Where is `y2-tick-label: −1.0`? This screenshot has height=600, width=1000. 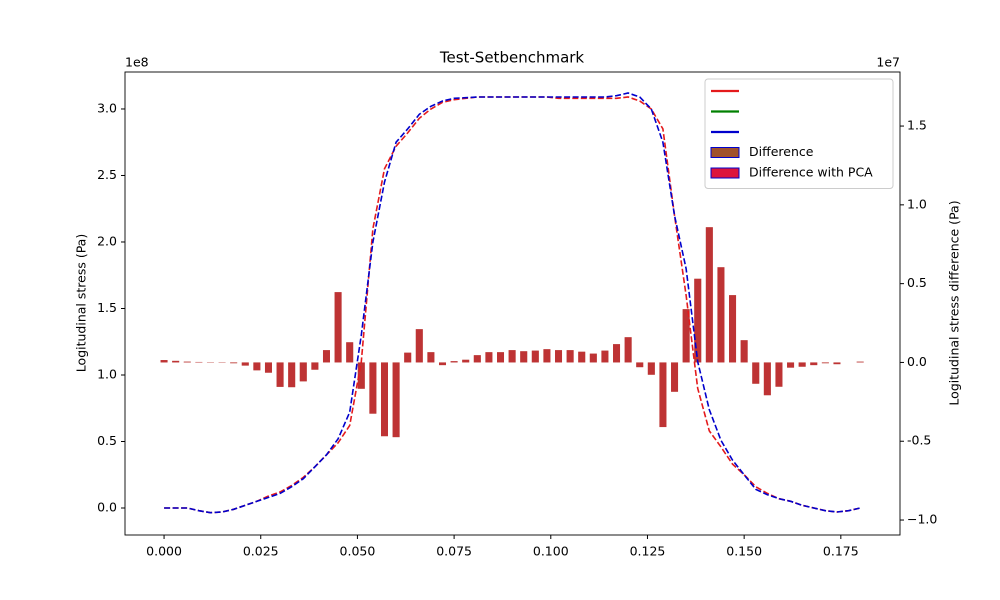
y2-tick-label: −1.0 is located at coordinates (922, 519).